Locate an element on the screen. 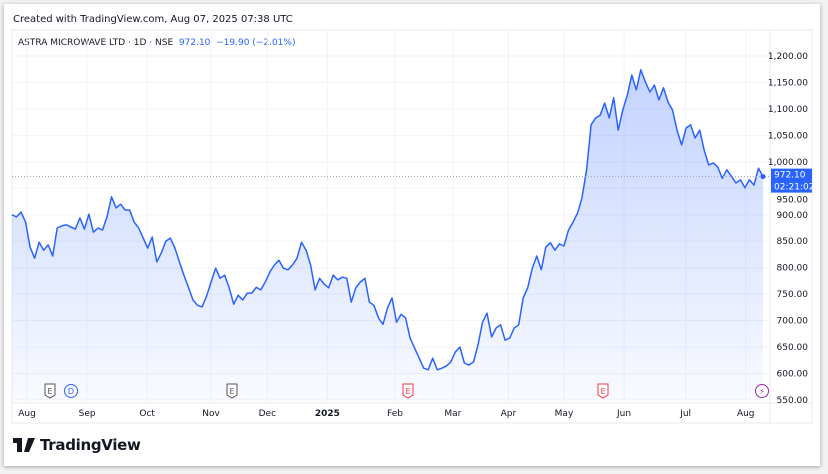 This screenshot has width=828, height=474. y-tick-label: 1,100.00 is located at coordinates (788, 110).